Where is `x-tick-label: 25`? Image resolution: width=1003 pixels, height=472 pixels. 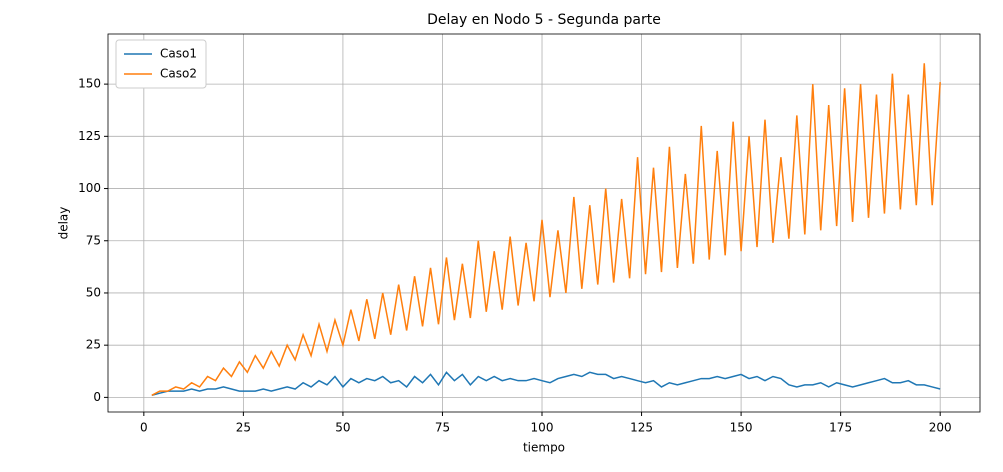 x-tick-label: 25 is located at coordinates (243, 428).